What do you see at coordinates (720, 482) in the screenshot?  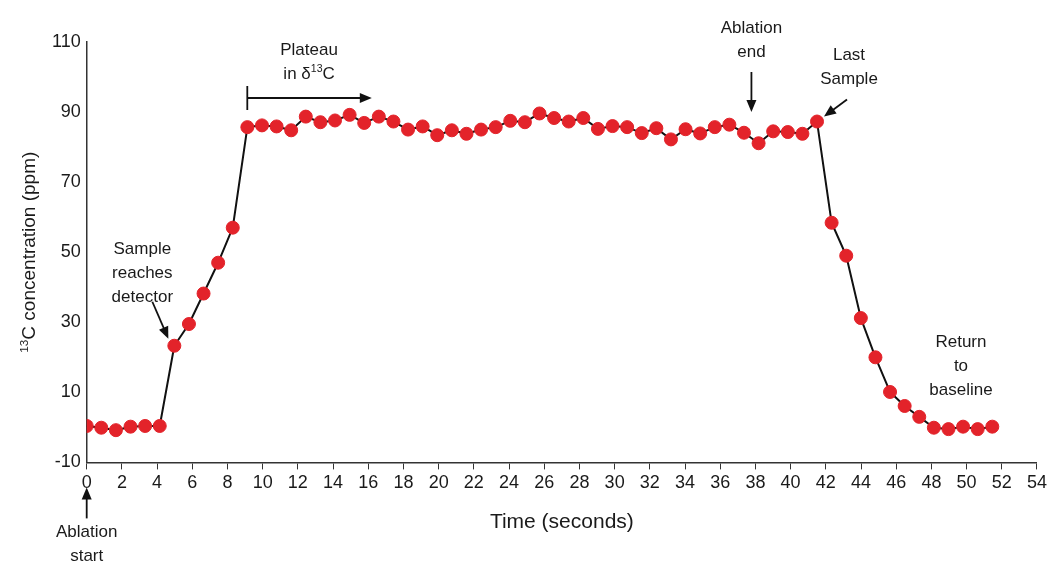 I see `x-tick-label: 36` at bounding box center [720, 482].